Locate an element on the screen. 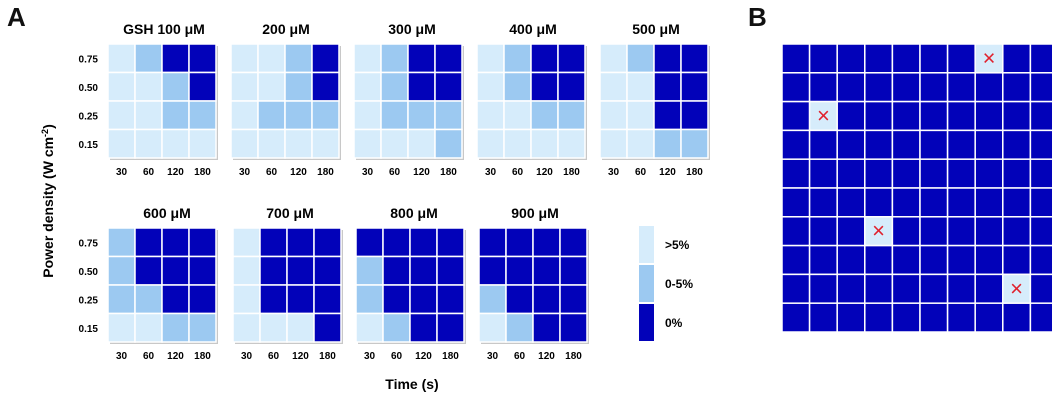 This screenshot has width=1052, height=394. subplot-title: 600 μM is located at coordinates (166, 213).